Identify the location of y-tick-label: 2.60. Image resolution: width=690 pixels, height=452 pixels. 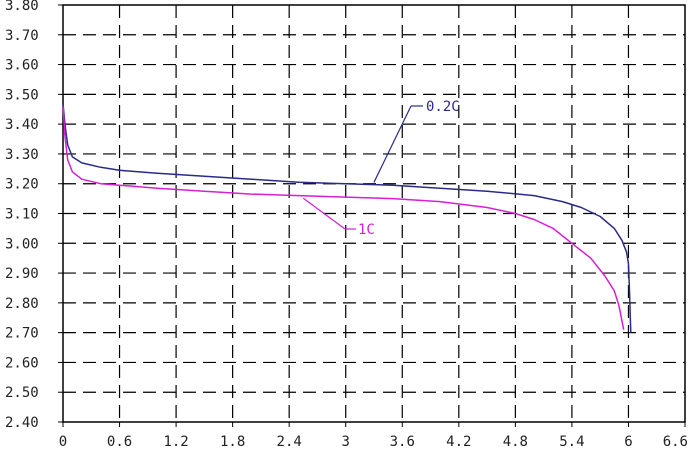
(22, 363).